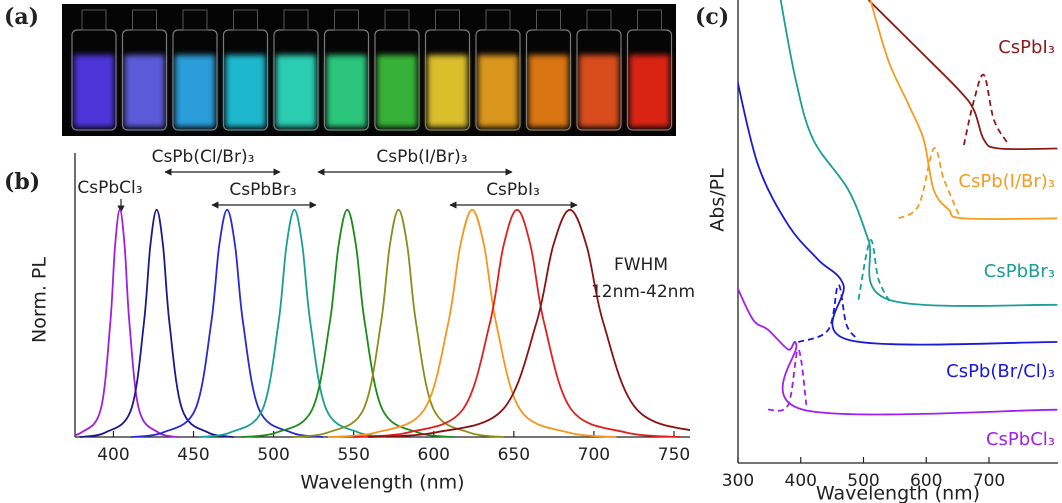 Image resolution: width=1062 pixels, height=503 pixels. Describe the element at coordinates (109, 188) in the screenshot. I see `annotation: CsPbCl₃` at that location.